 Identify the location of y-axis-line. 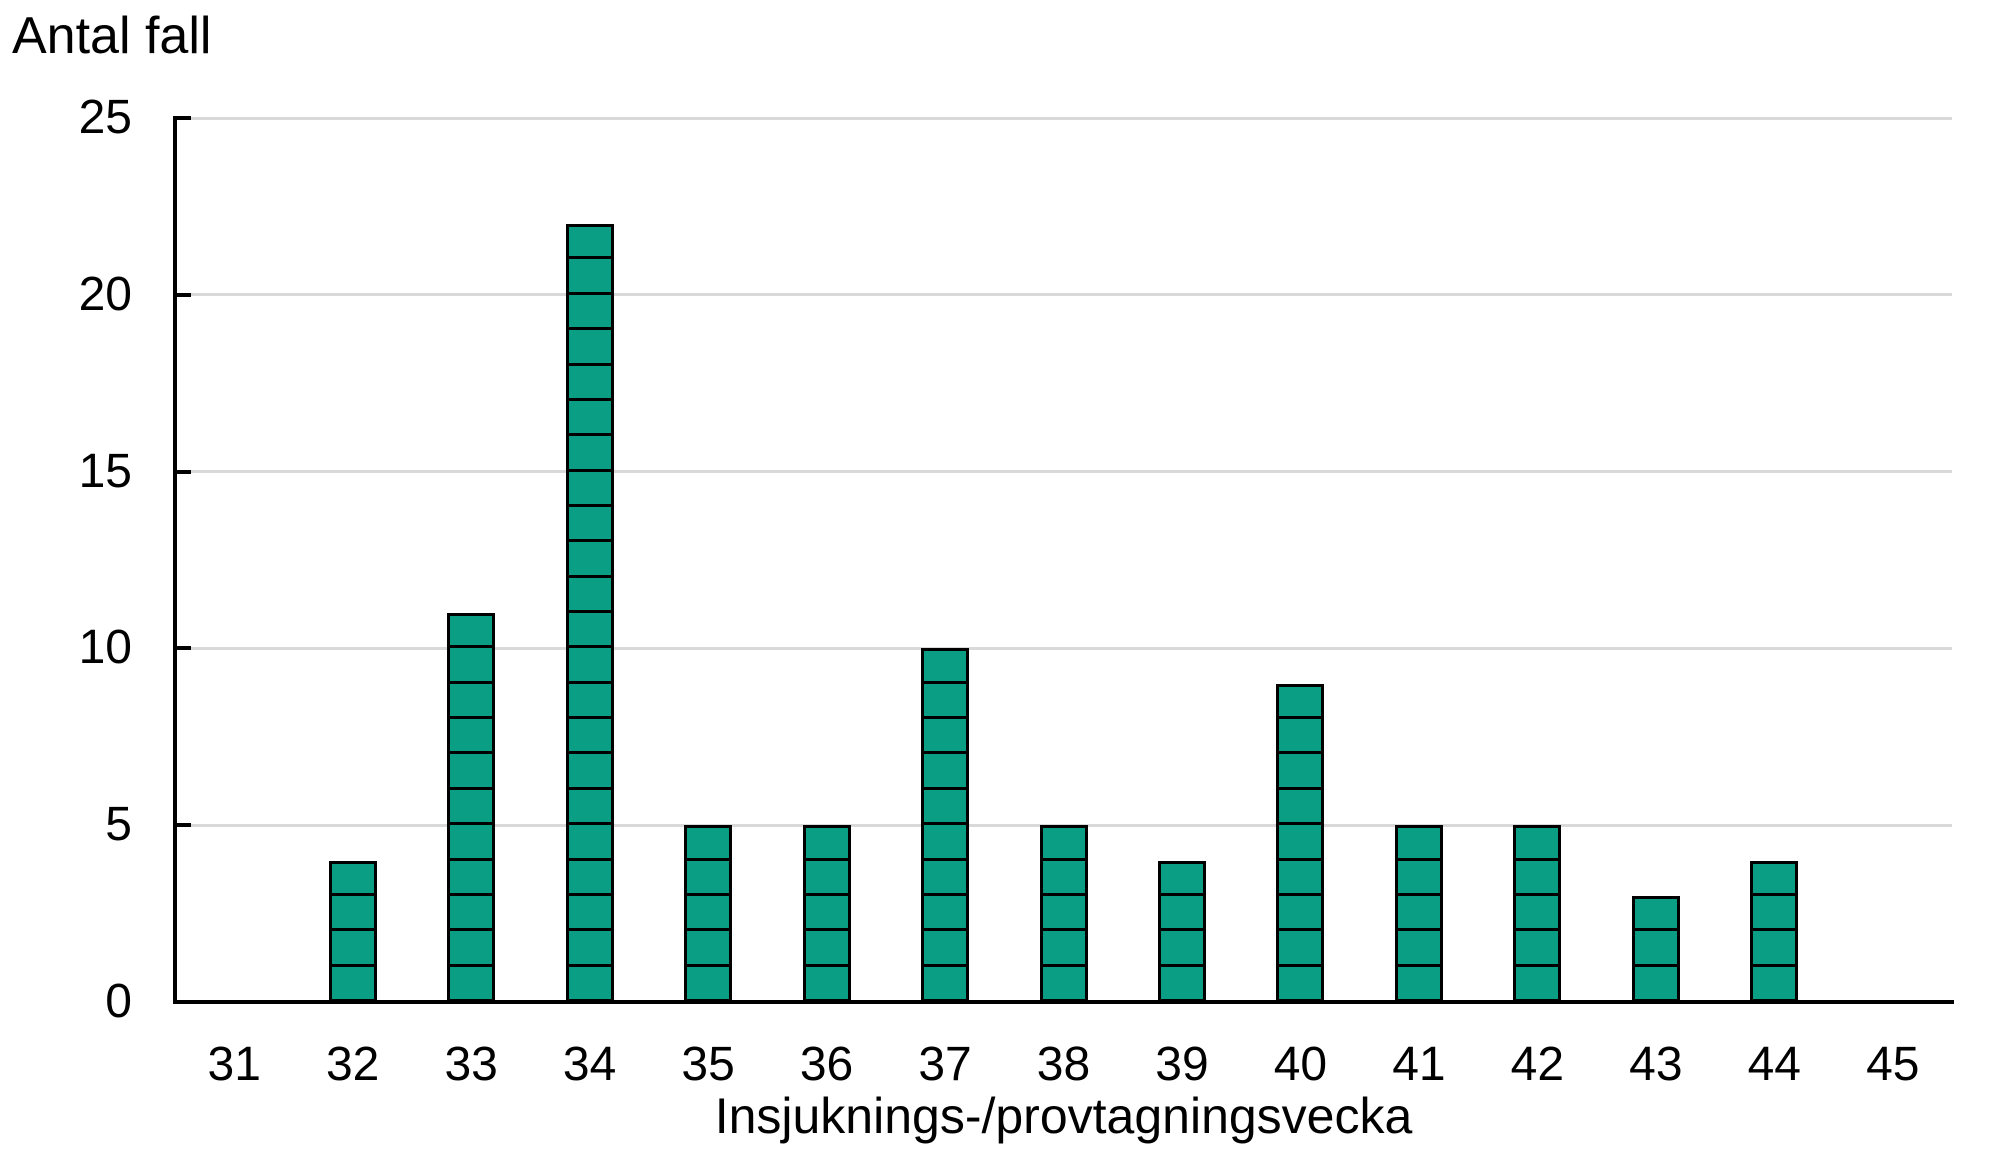
(175, 560).